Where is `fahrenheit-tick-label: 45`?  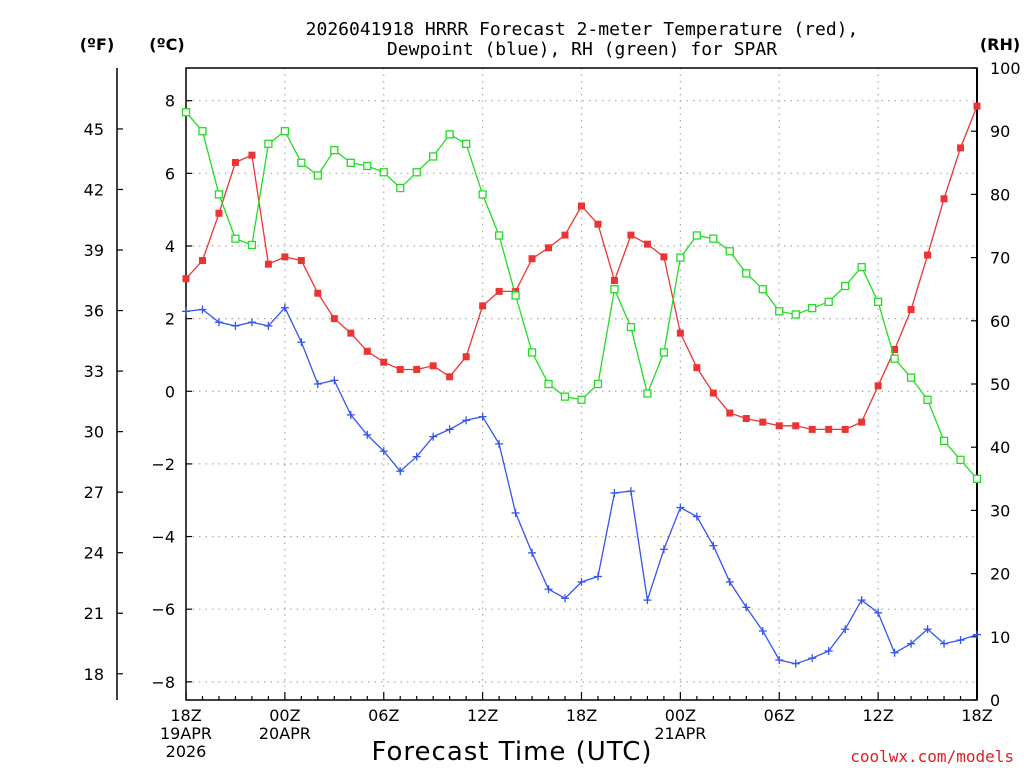
fahrenheit-tick-label: 45 is located at coordinates (94, 129).